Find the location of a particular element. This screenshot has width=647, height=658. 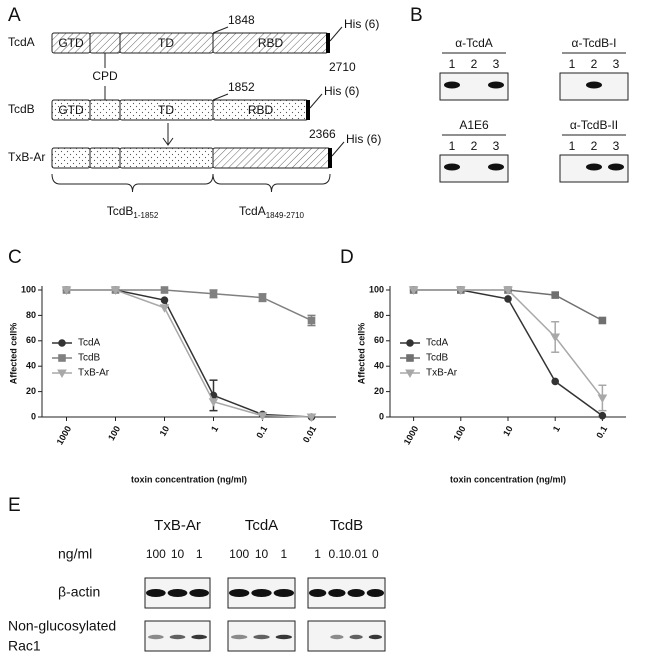

antibody-label: A1E6 is located at coordinates (474, 125).